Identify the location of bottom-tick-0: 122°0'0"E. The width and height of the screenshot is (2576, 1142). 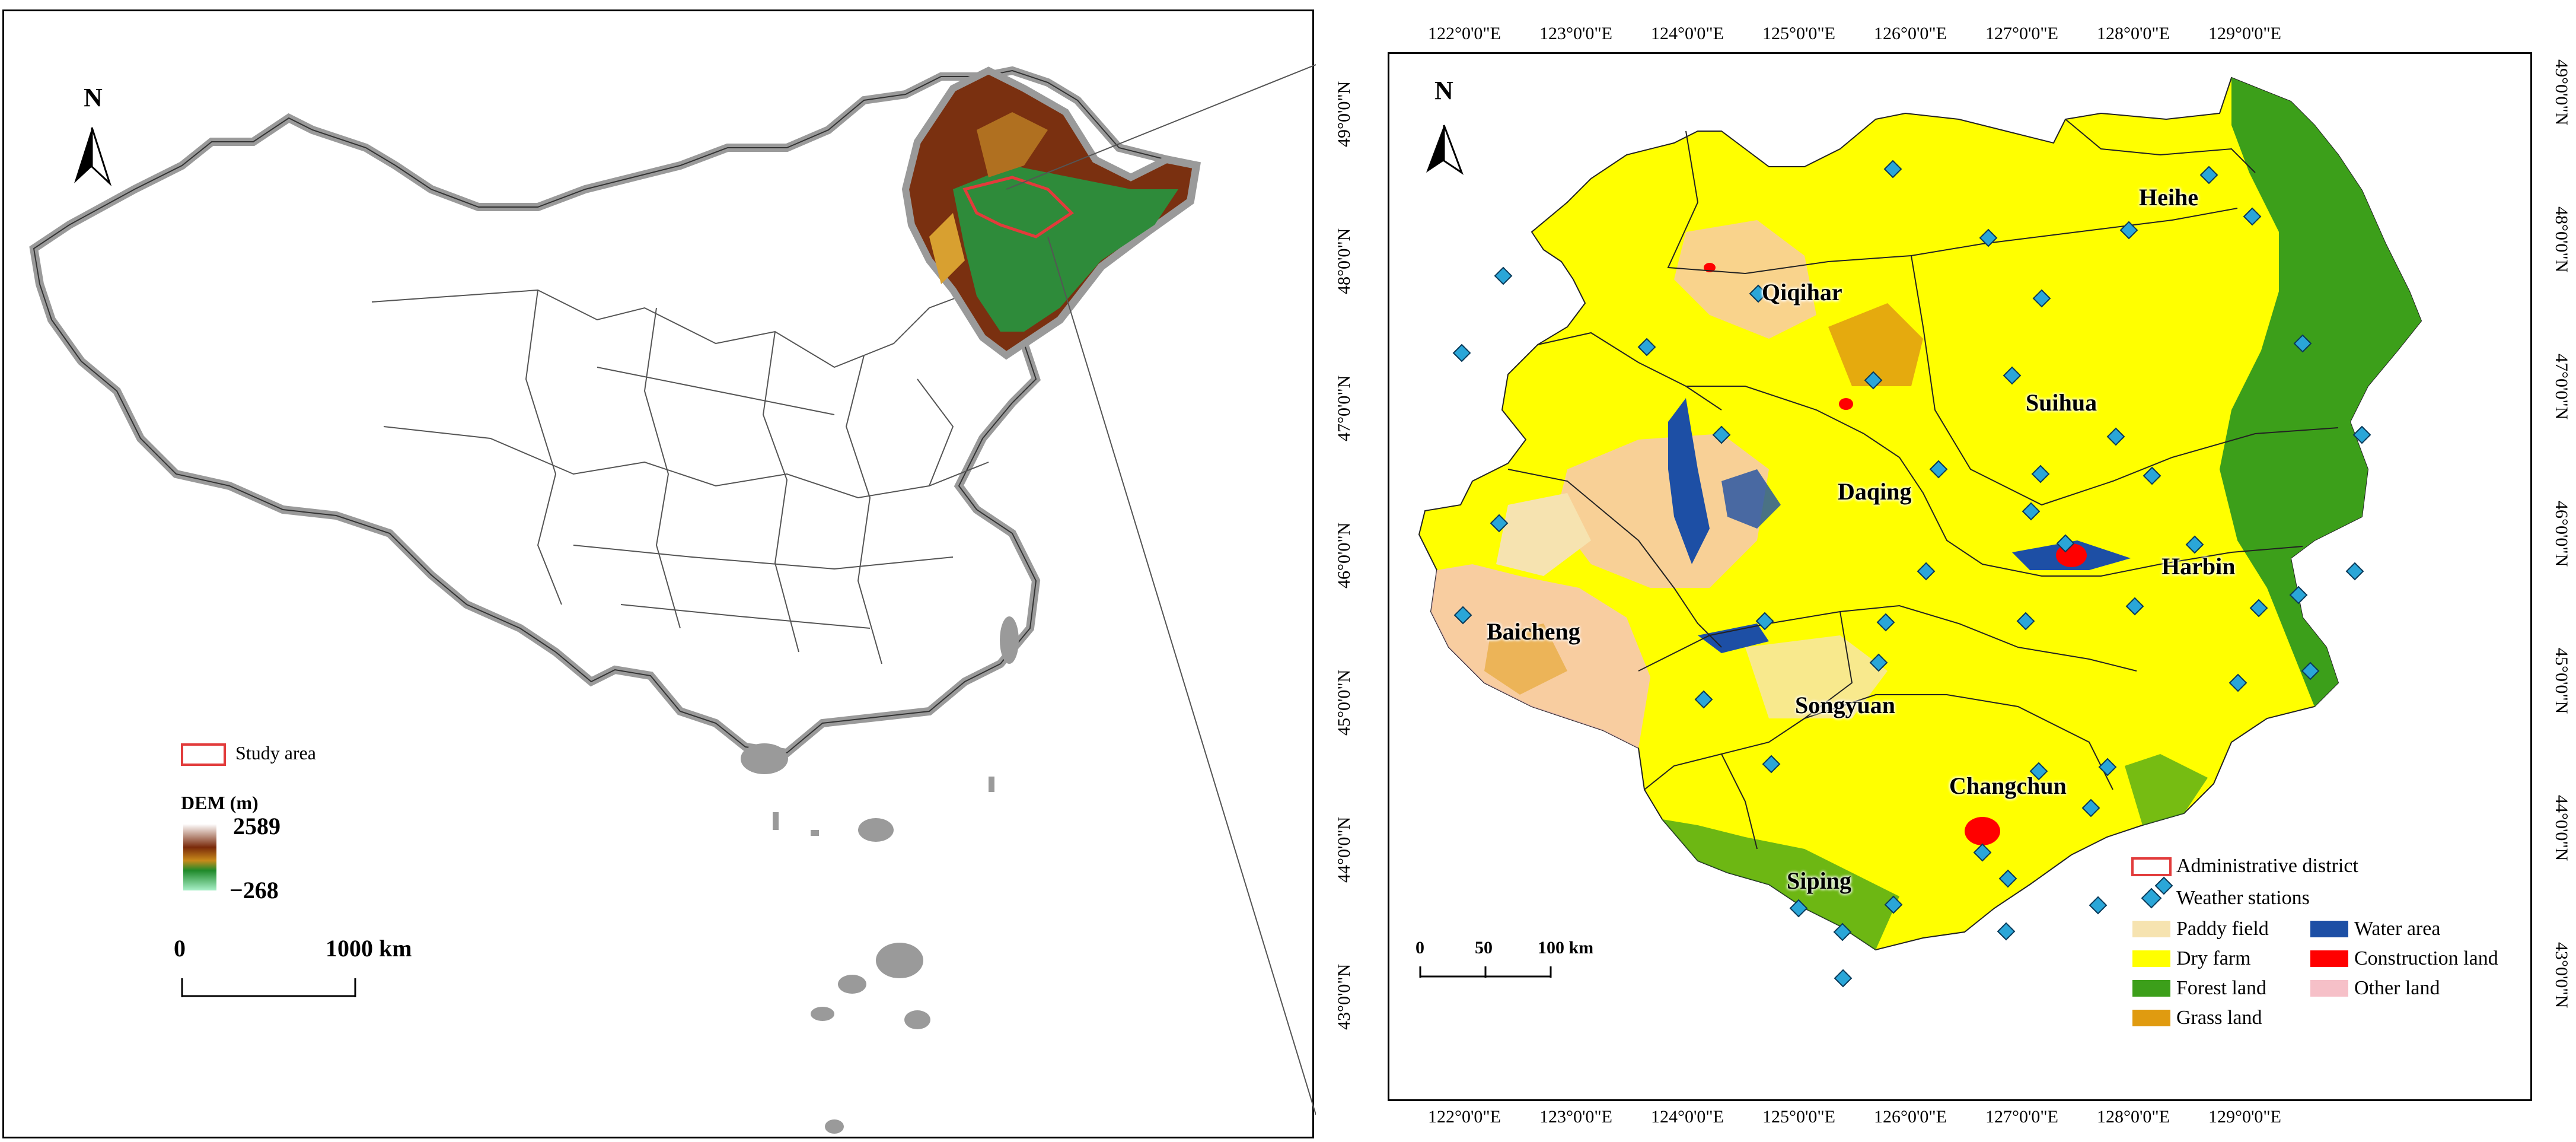
(1464, 1117).